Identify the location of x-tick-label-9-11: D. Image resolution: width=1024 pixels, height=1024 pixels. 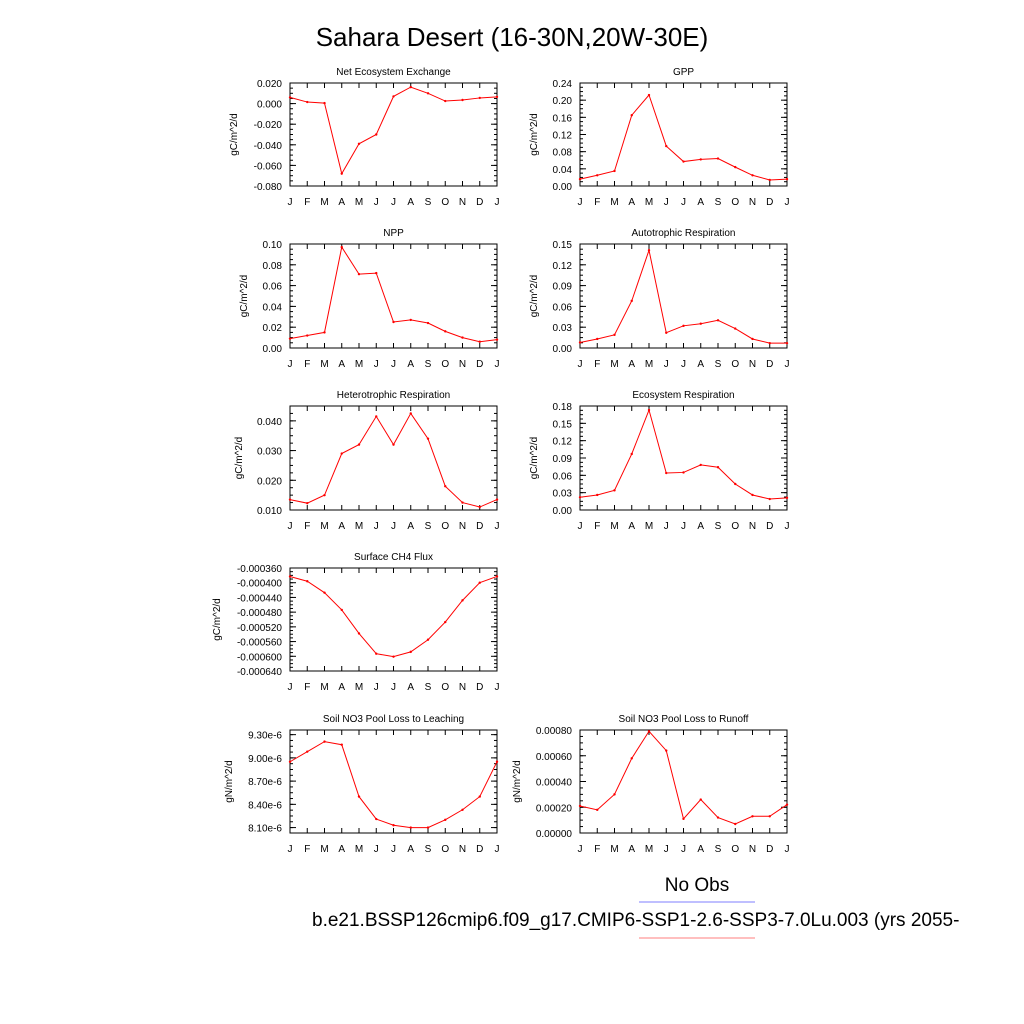
(769, 849).